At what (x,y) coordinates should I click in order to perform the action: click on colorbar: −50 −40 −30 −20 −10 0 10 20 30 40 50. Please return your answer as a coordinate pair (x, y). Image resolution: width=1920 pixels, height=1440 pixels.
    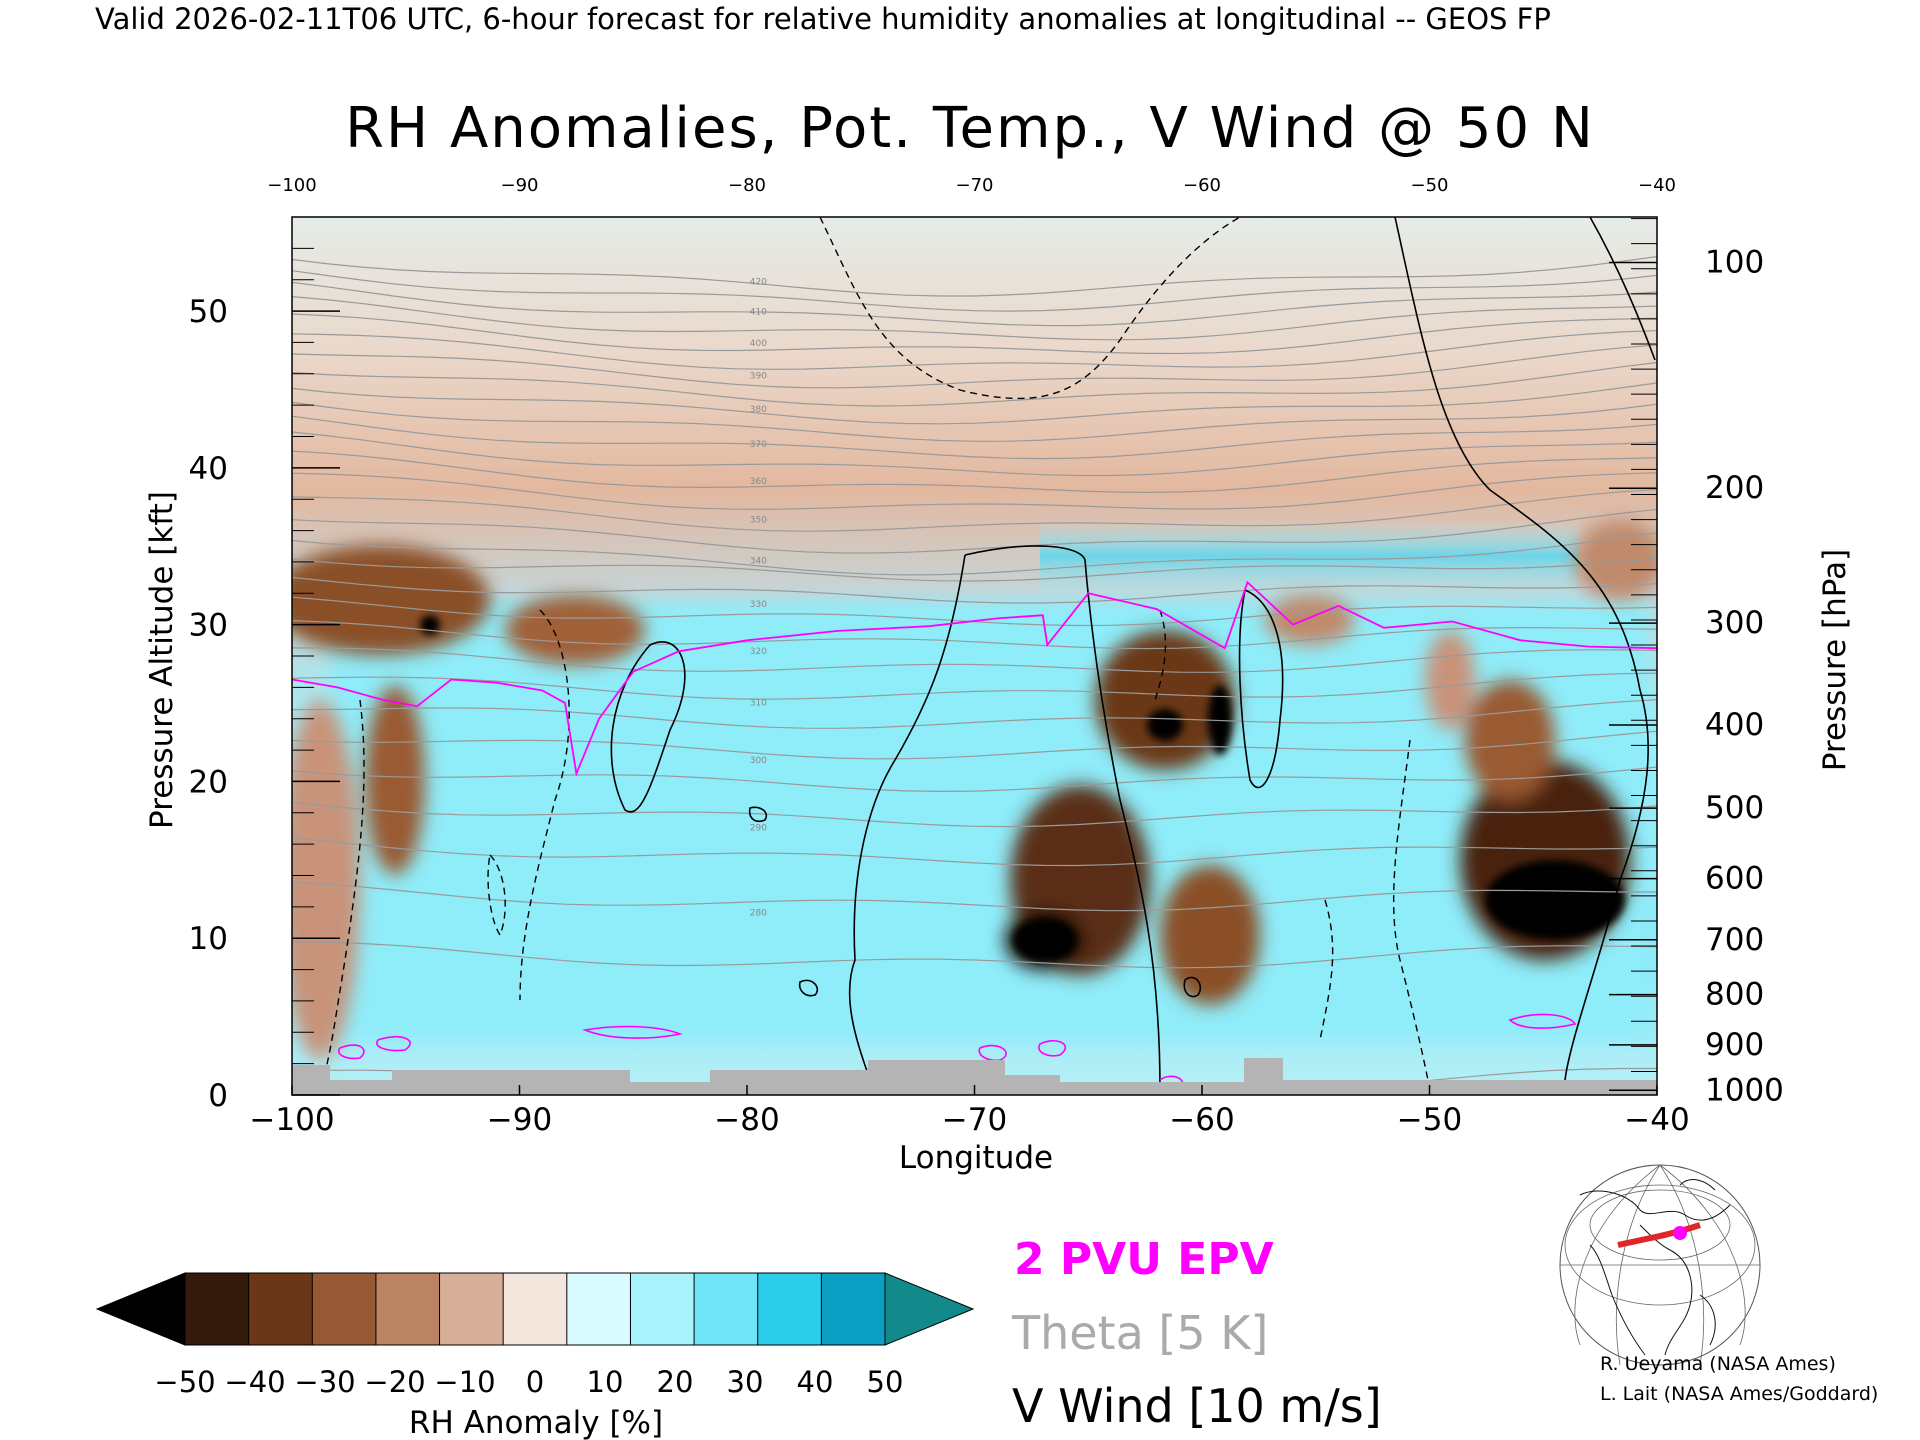
    Looking at the image, I should click on (535, 1335).